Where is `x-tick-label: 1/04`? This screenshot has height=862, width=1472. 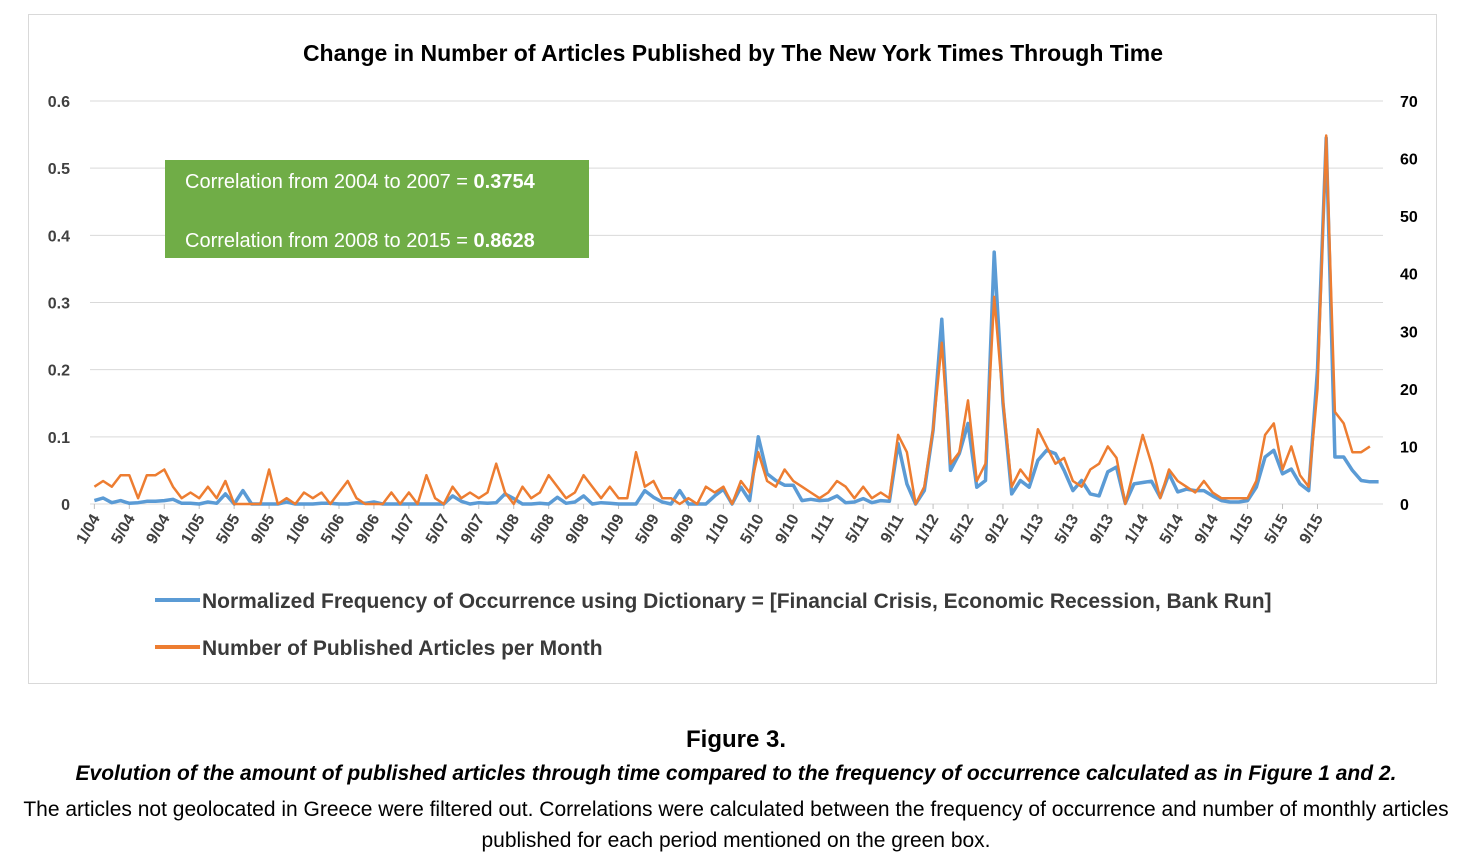
x-tick-label: 1/04 is located at coordinates (89, 529).